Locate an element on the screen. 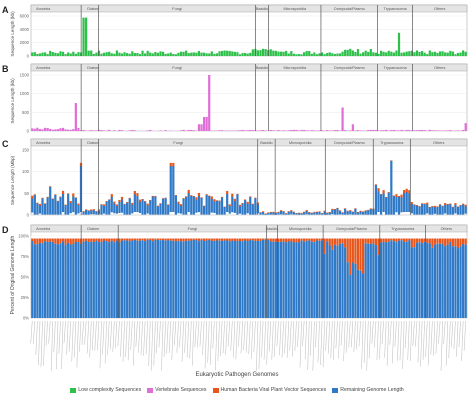 The width and height of the screenshot is (474, 401). legend-label: Remaining Genome Length is located at coordinates (372, 390).